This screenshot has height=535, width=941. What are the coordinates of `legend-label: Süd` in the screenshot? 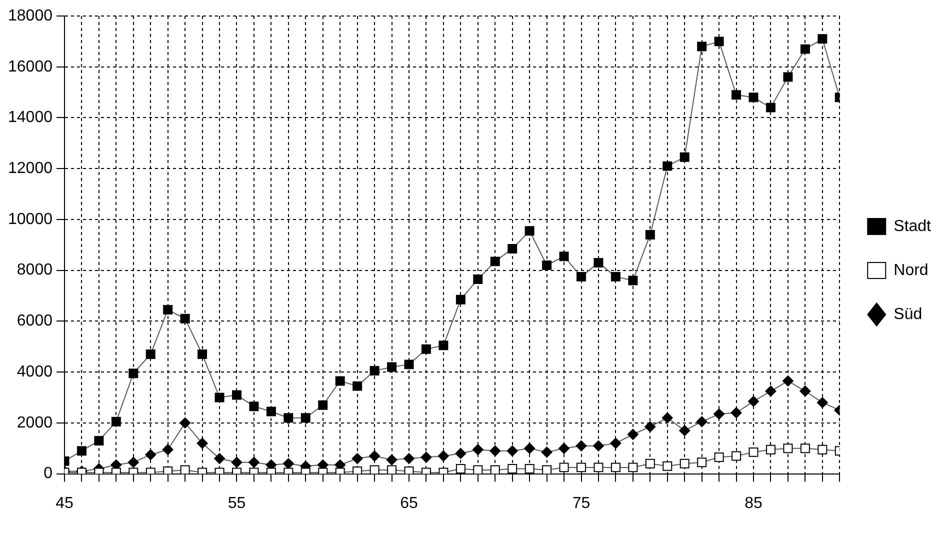 It's located at (908, 314).